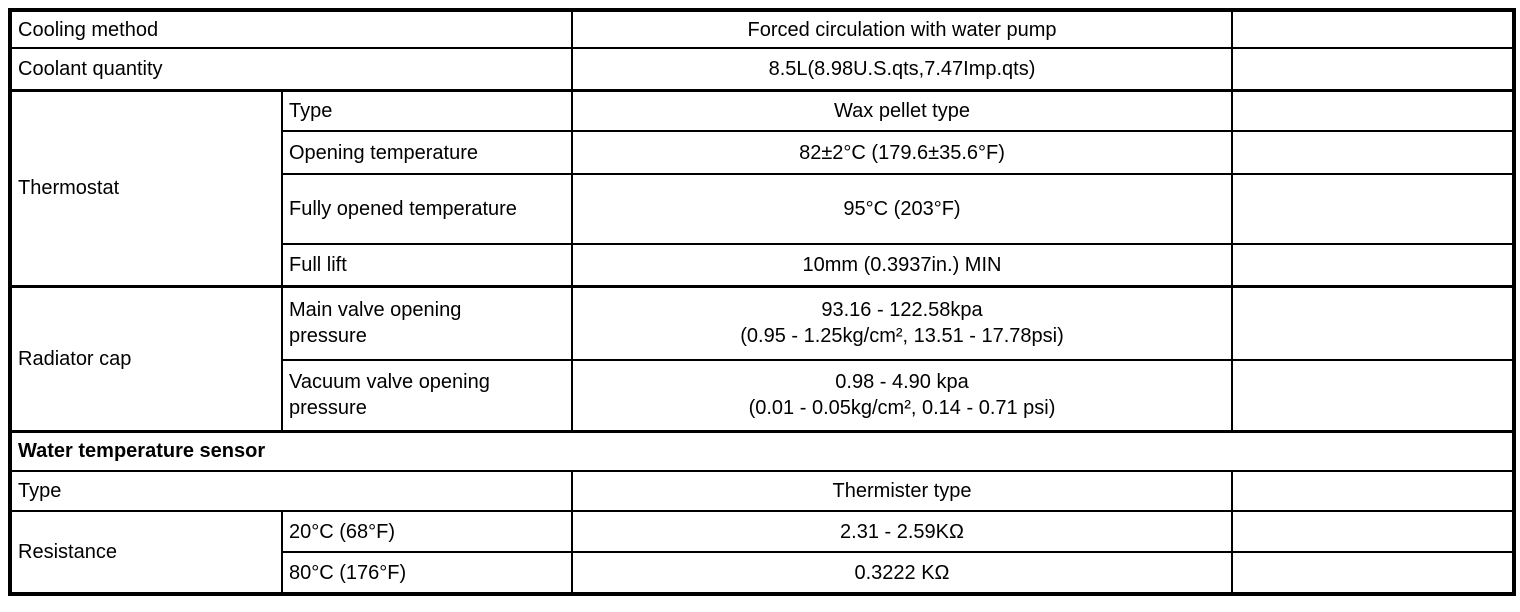 The image size is (1520, 612). I want to click on cooling-method-value: Forced circulation with water pump, so click(902, 29).